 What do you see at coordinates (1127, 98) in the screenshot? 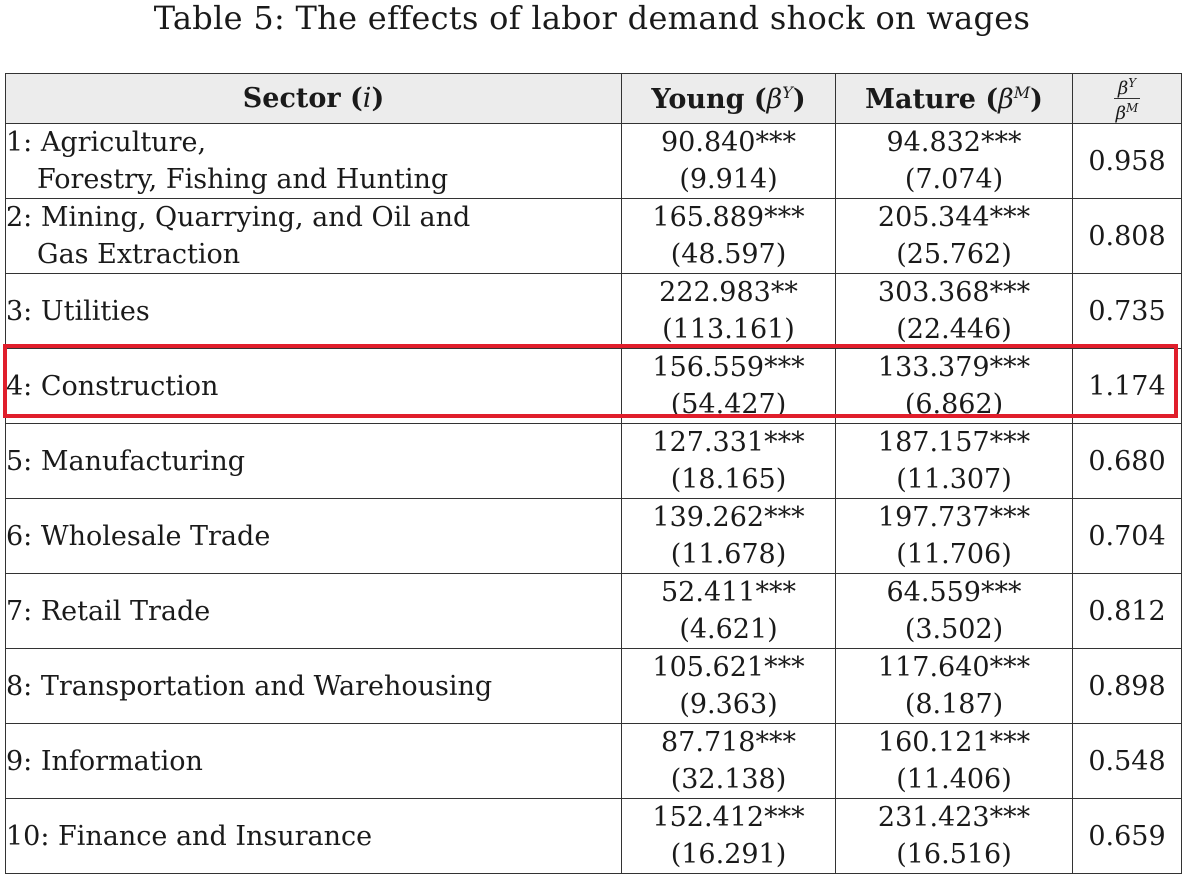
I see `header-ratio: βY βM` at bounding box center [1127, 98].